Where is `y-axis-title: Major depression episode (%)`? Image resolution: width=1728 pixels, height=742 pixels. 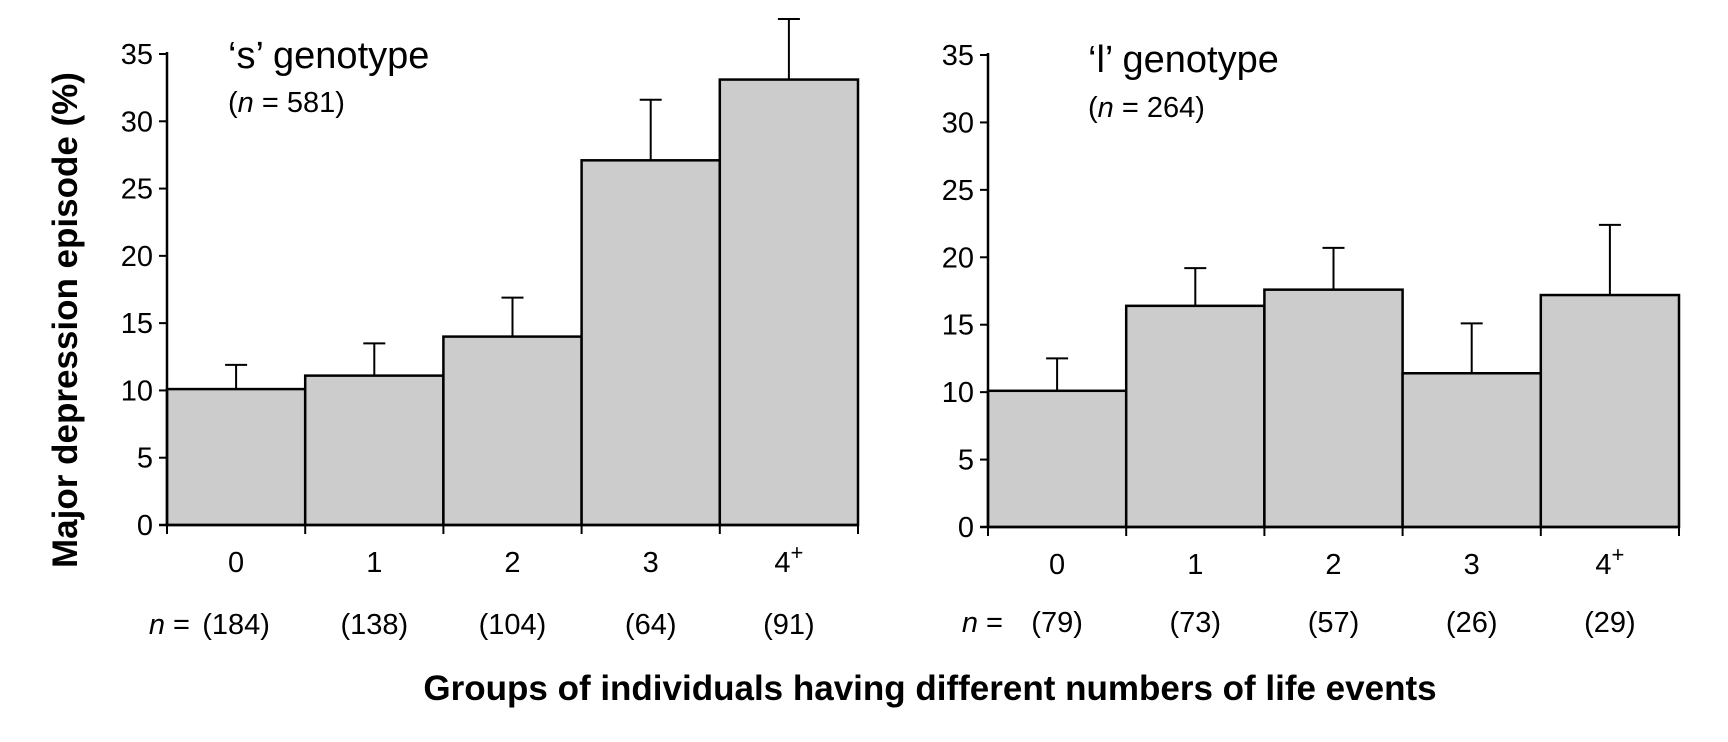 y-axis-title: Major depression episode (%) is located at coordinates (65, 320).